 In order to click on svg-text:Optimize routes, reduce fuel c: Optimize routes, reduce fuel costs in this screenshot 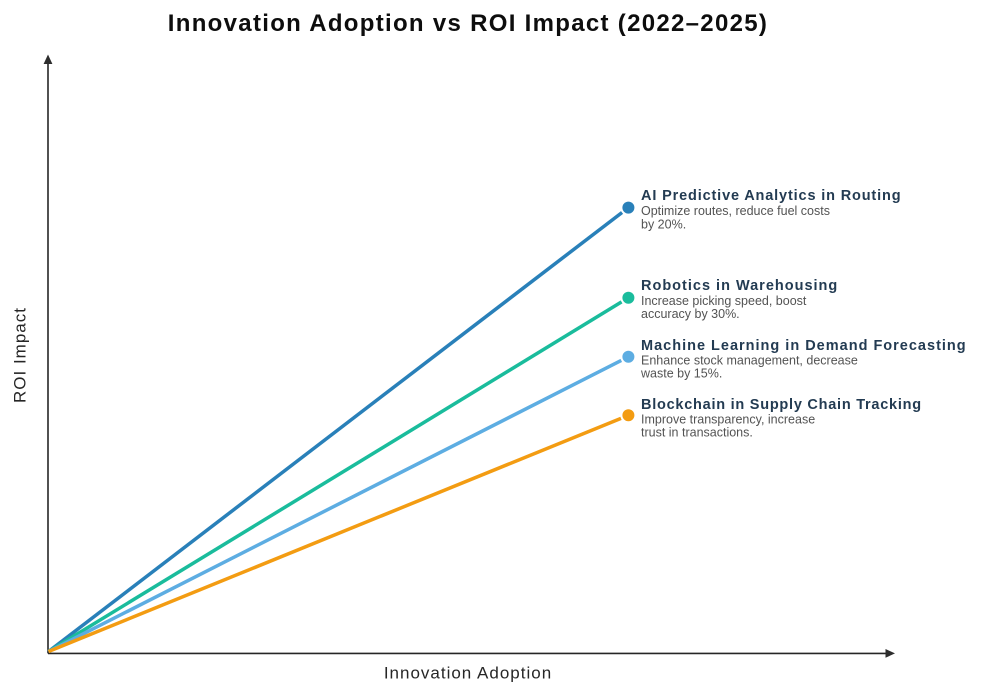, I will do `click(735, 211)`.